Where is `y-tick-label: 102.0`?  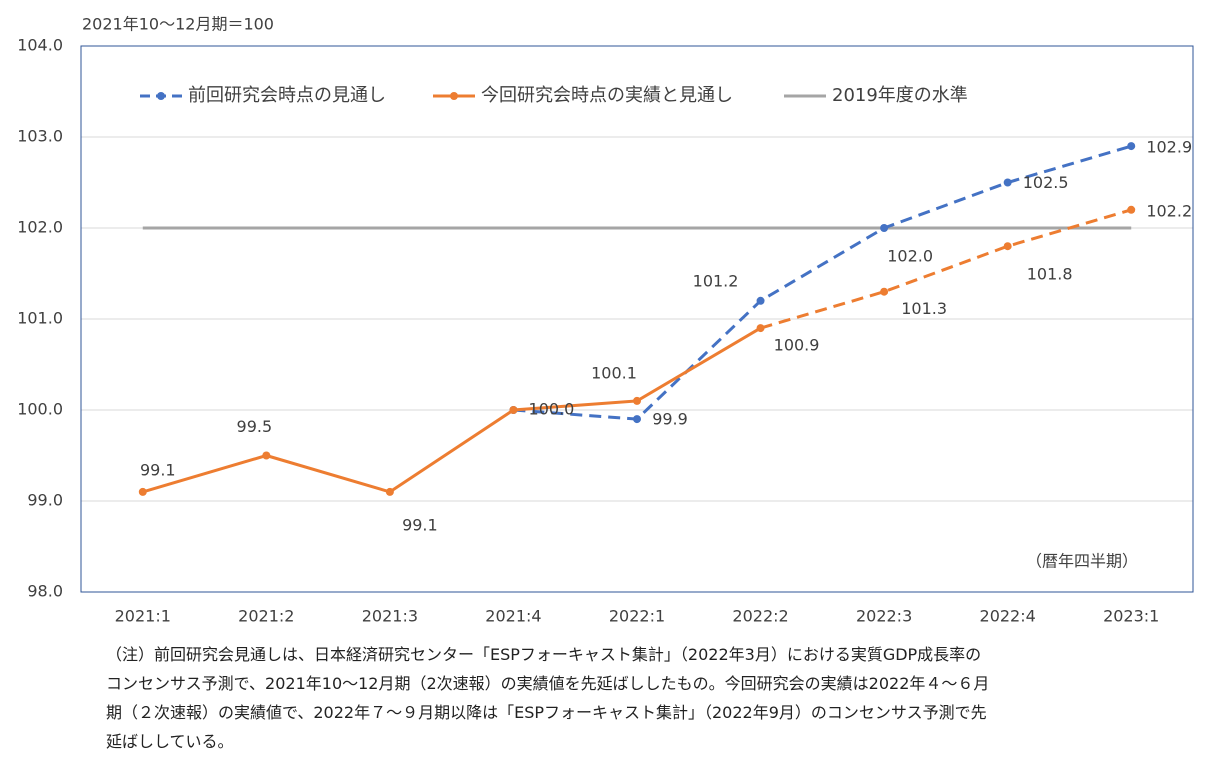 y-tick-label: 102.0 is located at coordinates (40, 227).